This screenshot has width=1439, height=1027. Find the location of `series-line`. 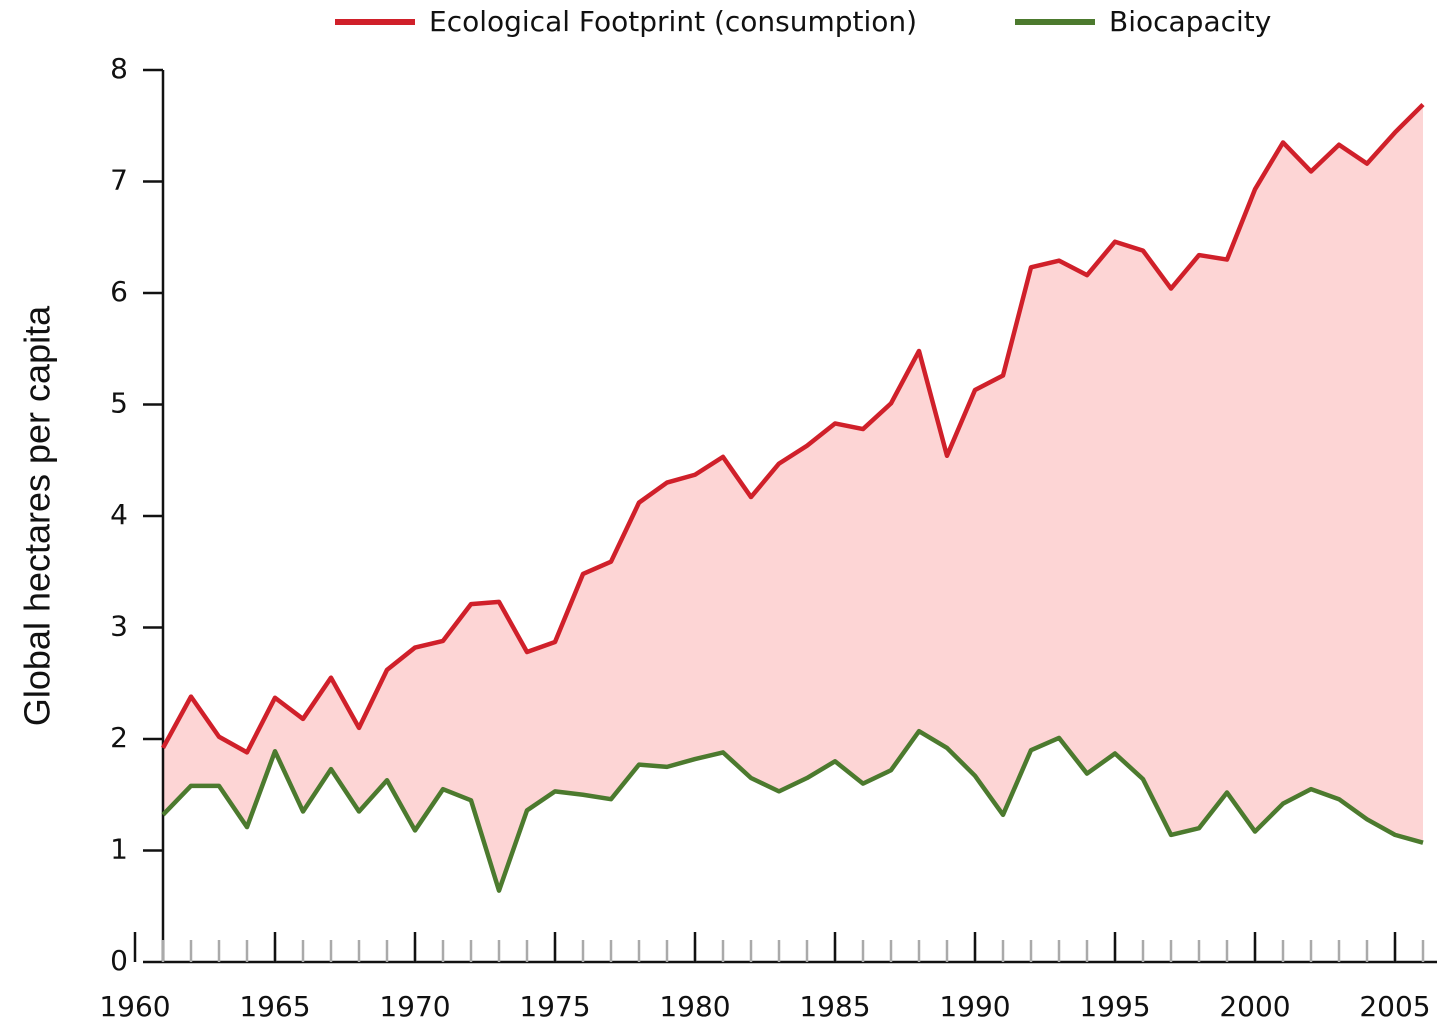

series-line is located at coordinates (792, 810).